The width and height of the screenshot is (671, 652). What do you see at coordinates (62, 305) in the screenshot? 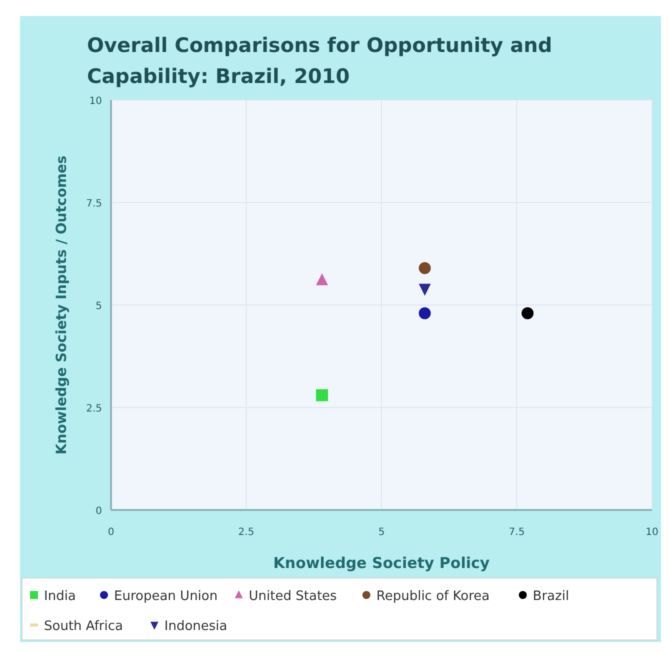
I see `y-axis-title: Knowledge Society Inputs / Outcomes` at bounding box center [62, 305].